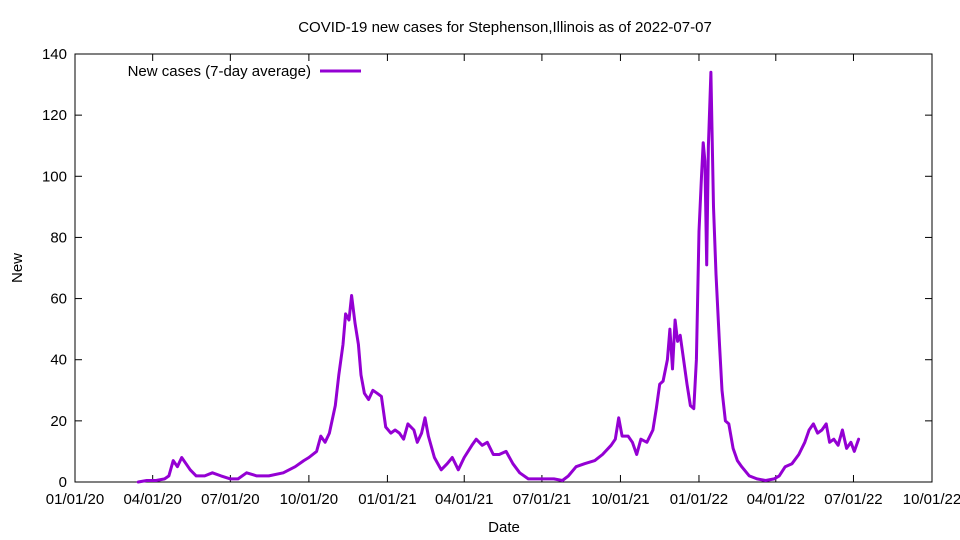 This screenshot has width=960, height=540. Describe the element at coordinates (58, 360) in the screenshot. I see `y-tick-label: 40` at that location.